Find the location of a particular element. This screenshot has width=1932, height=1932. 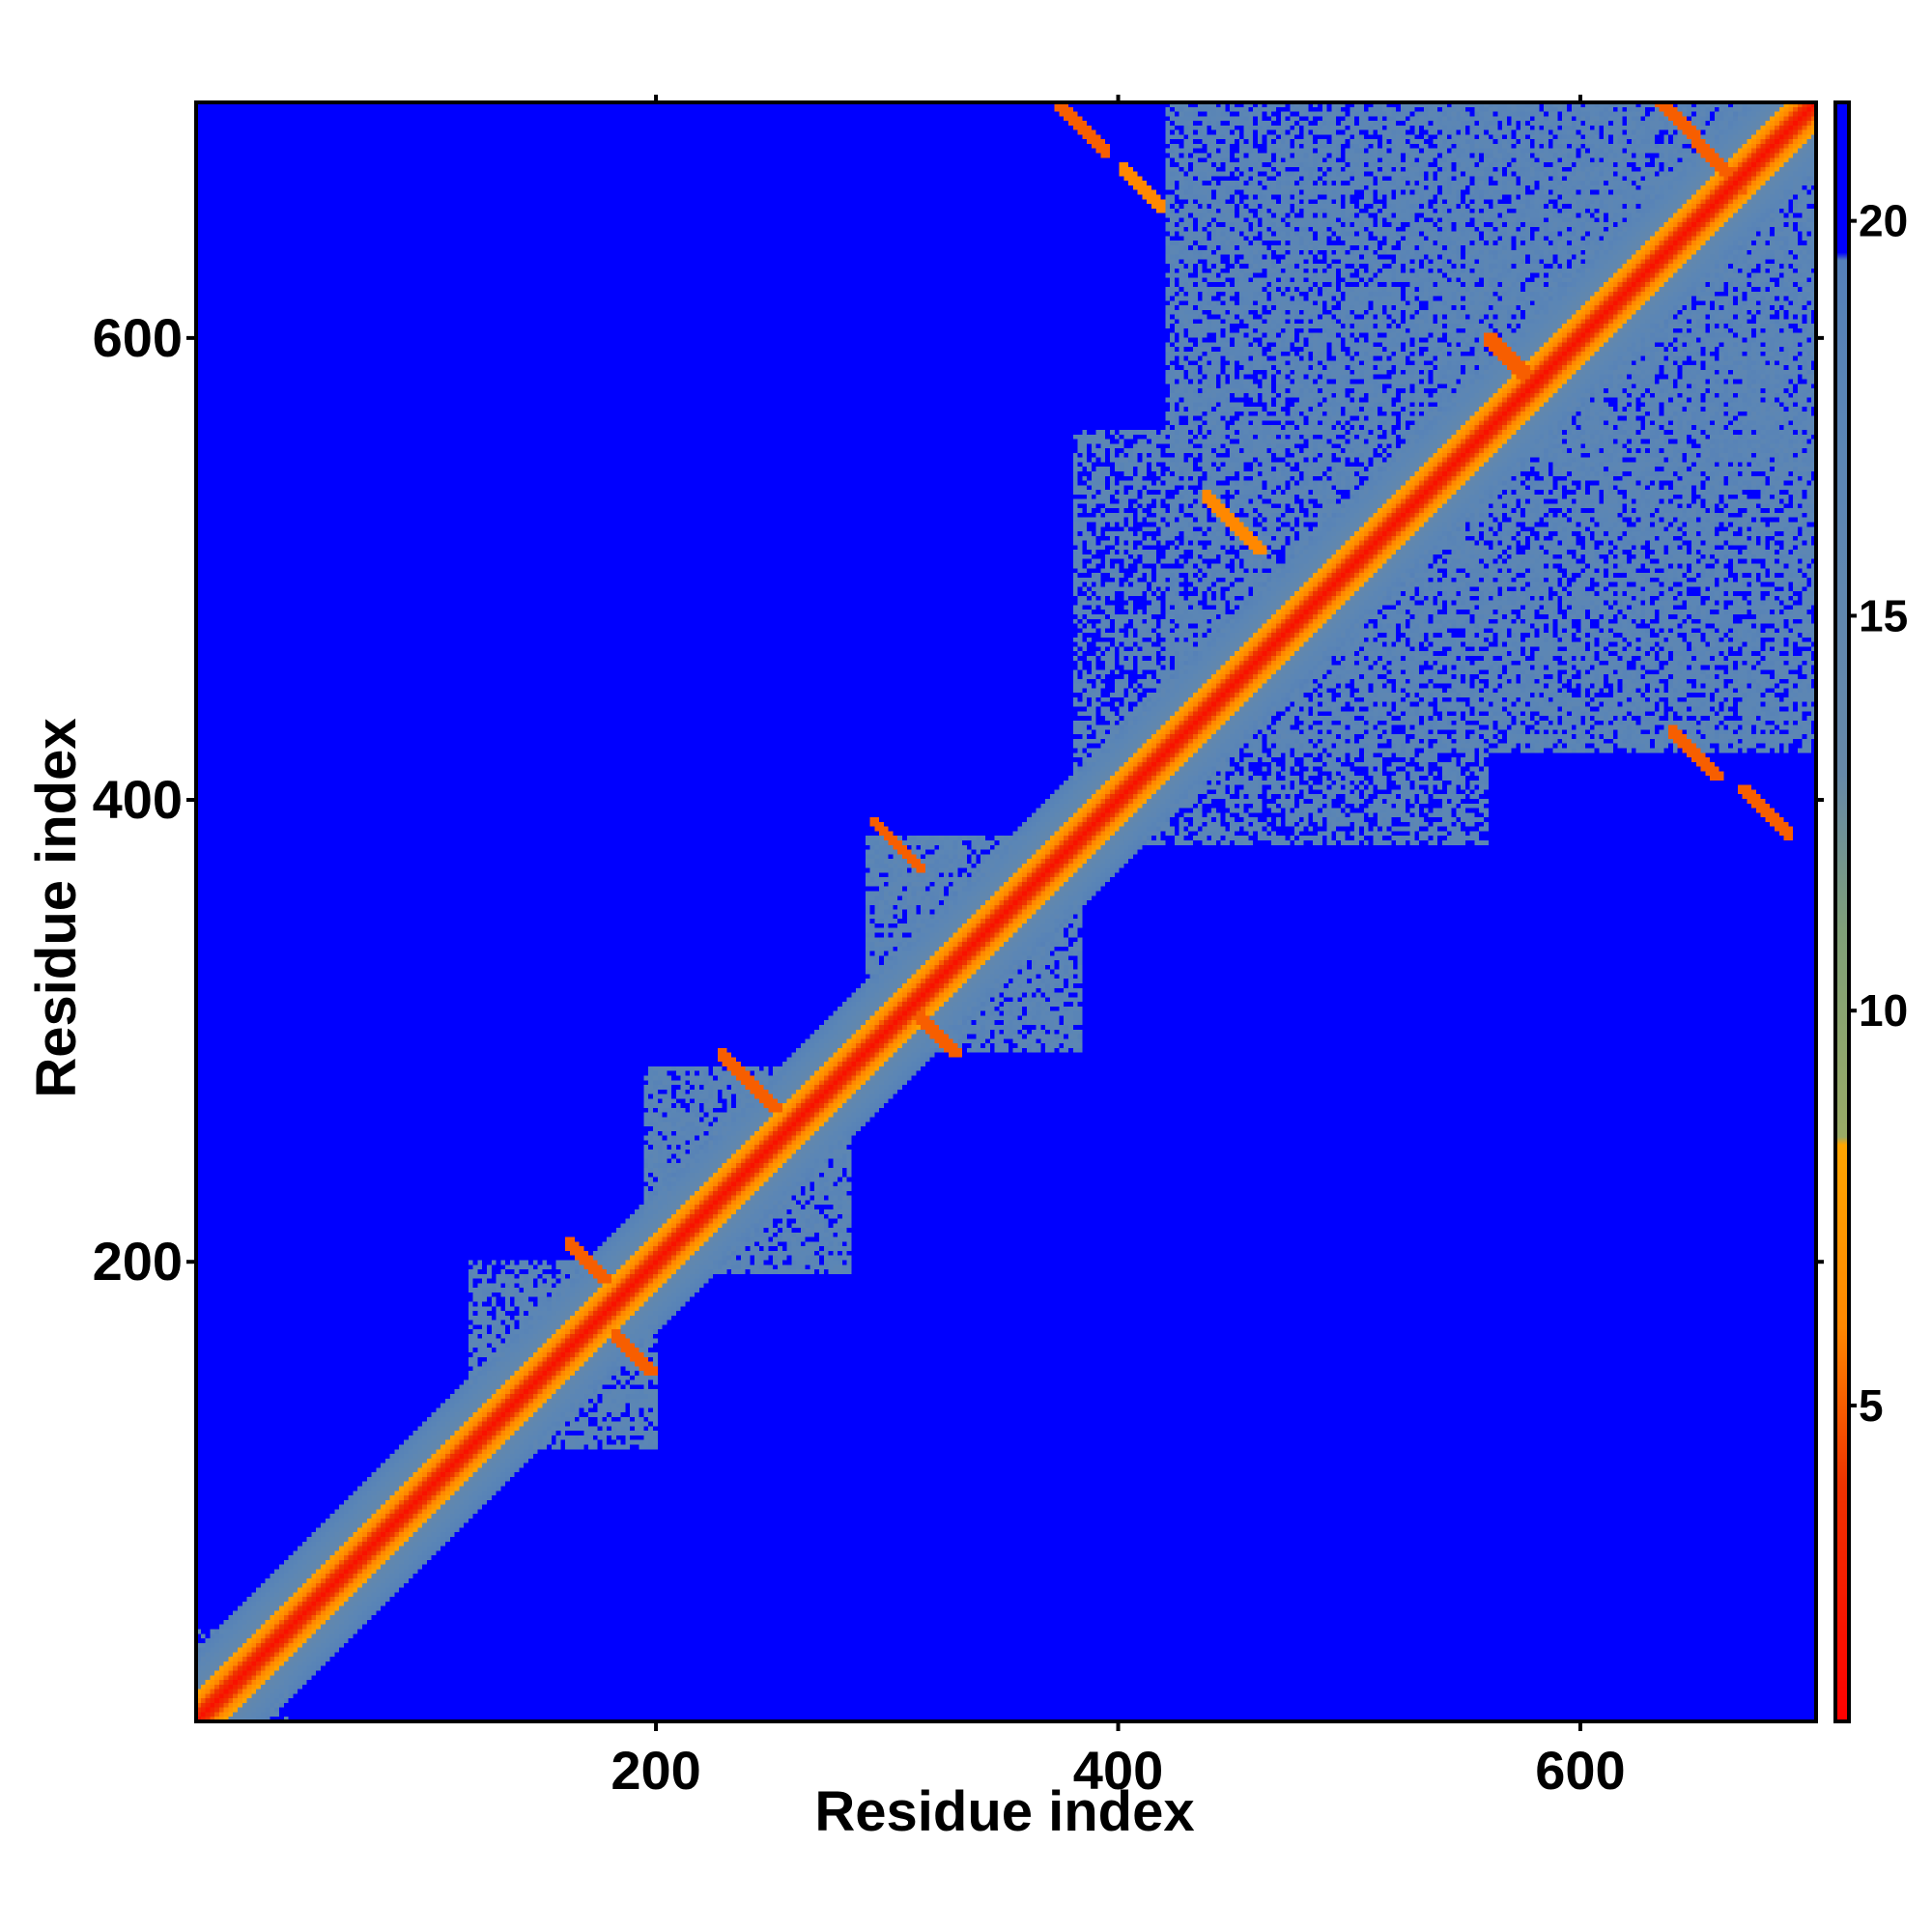

y-axis: 200 400 600 is located at coordinates (144, 799).